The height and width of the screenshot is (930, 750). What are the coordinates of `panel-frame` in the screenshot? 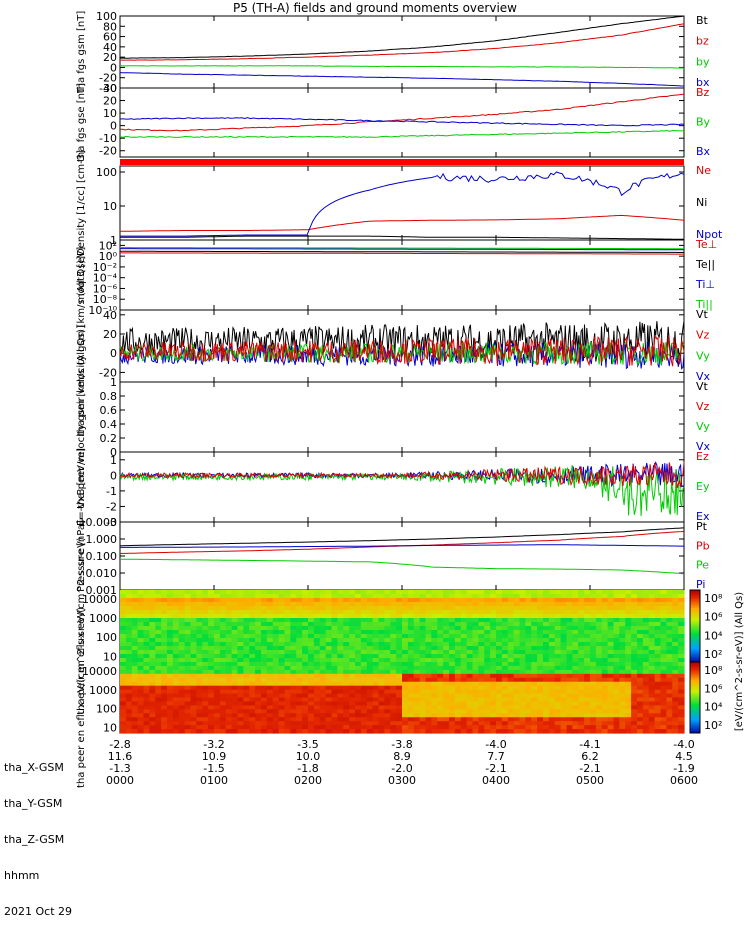 It's located at (402, 487).